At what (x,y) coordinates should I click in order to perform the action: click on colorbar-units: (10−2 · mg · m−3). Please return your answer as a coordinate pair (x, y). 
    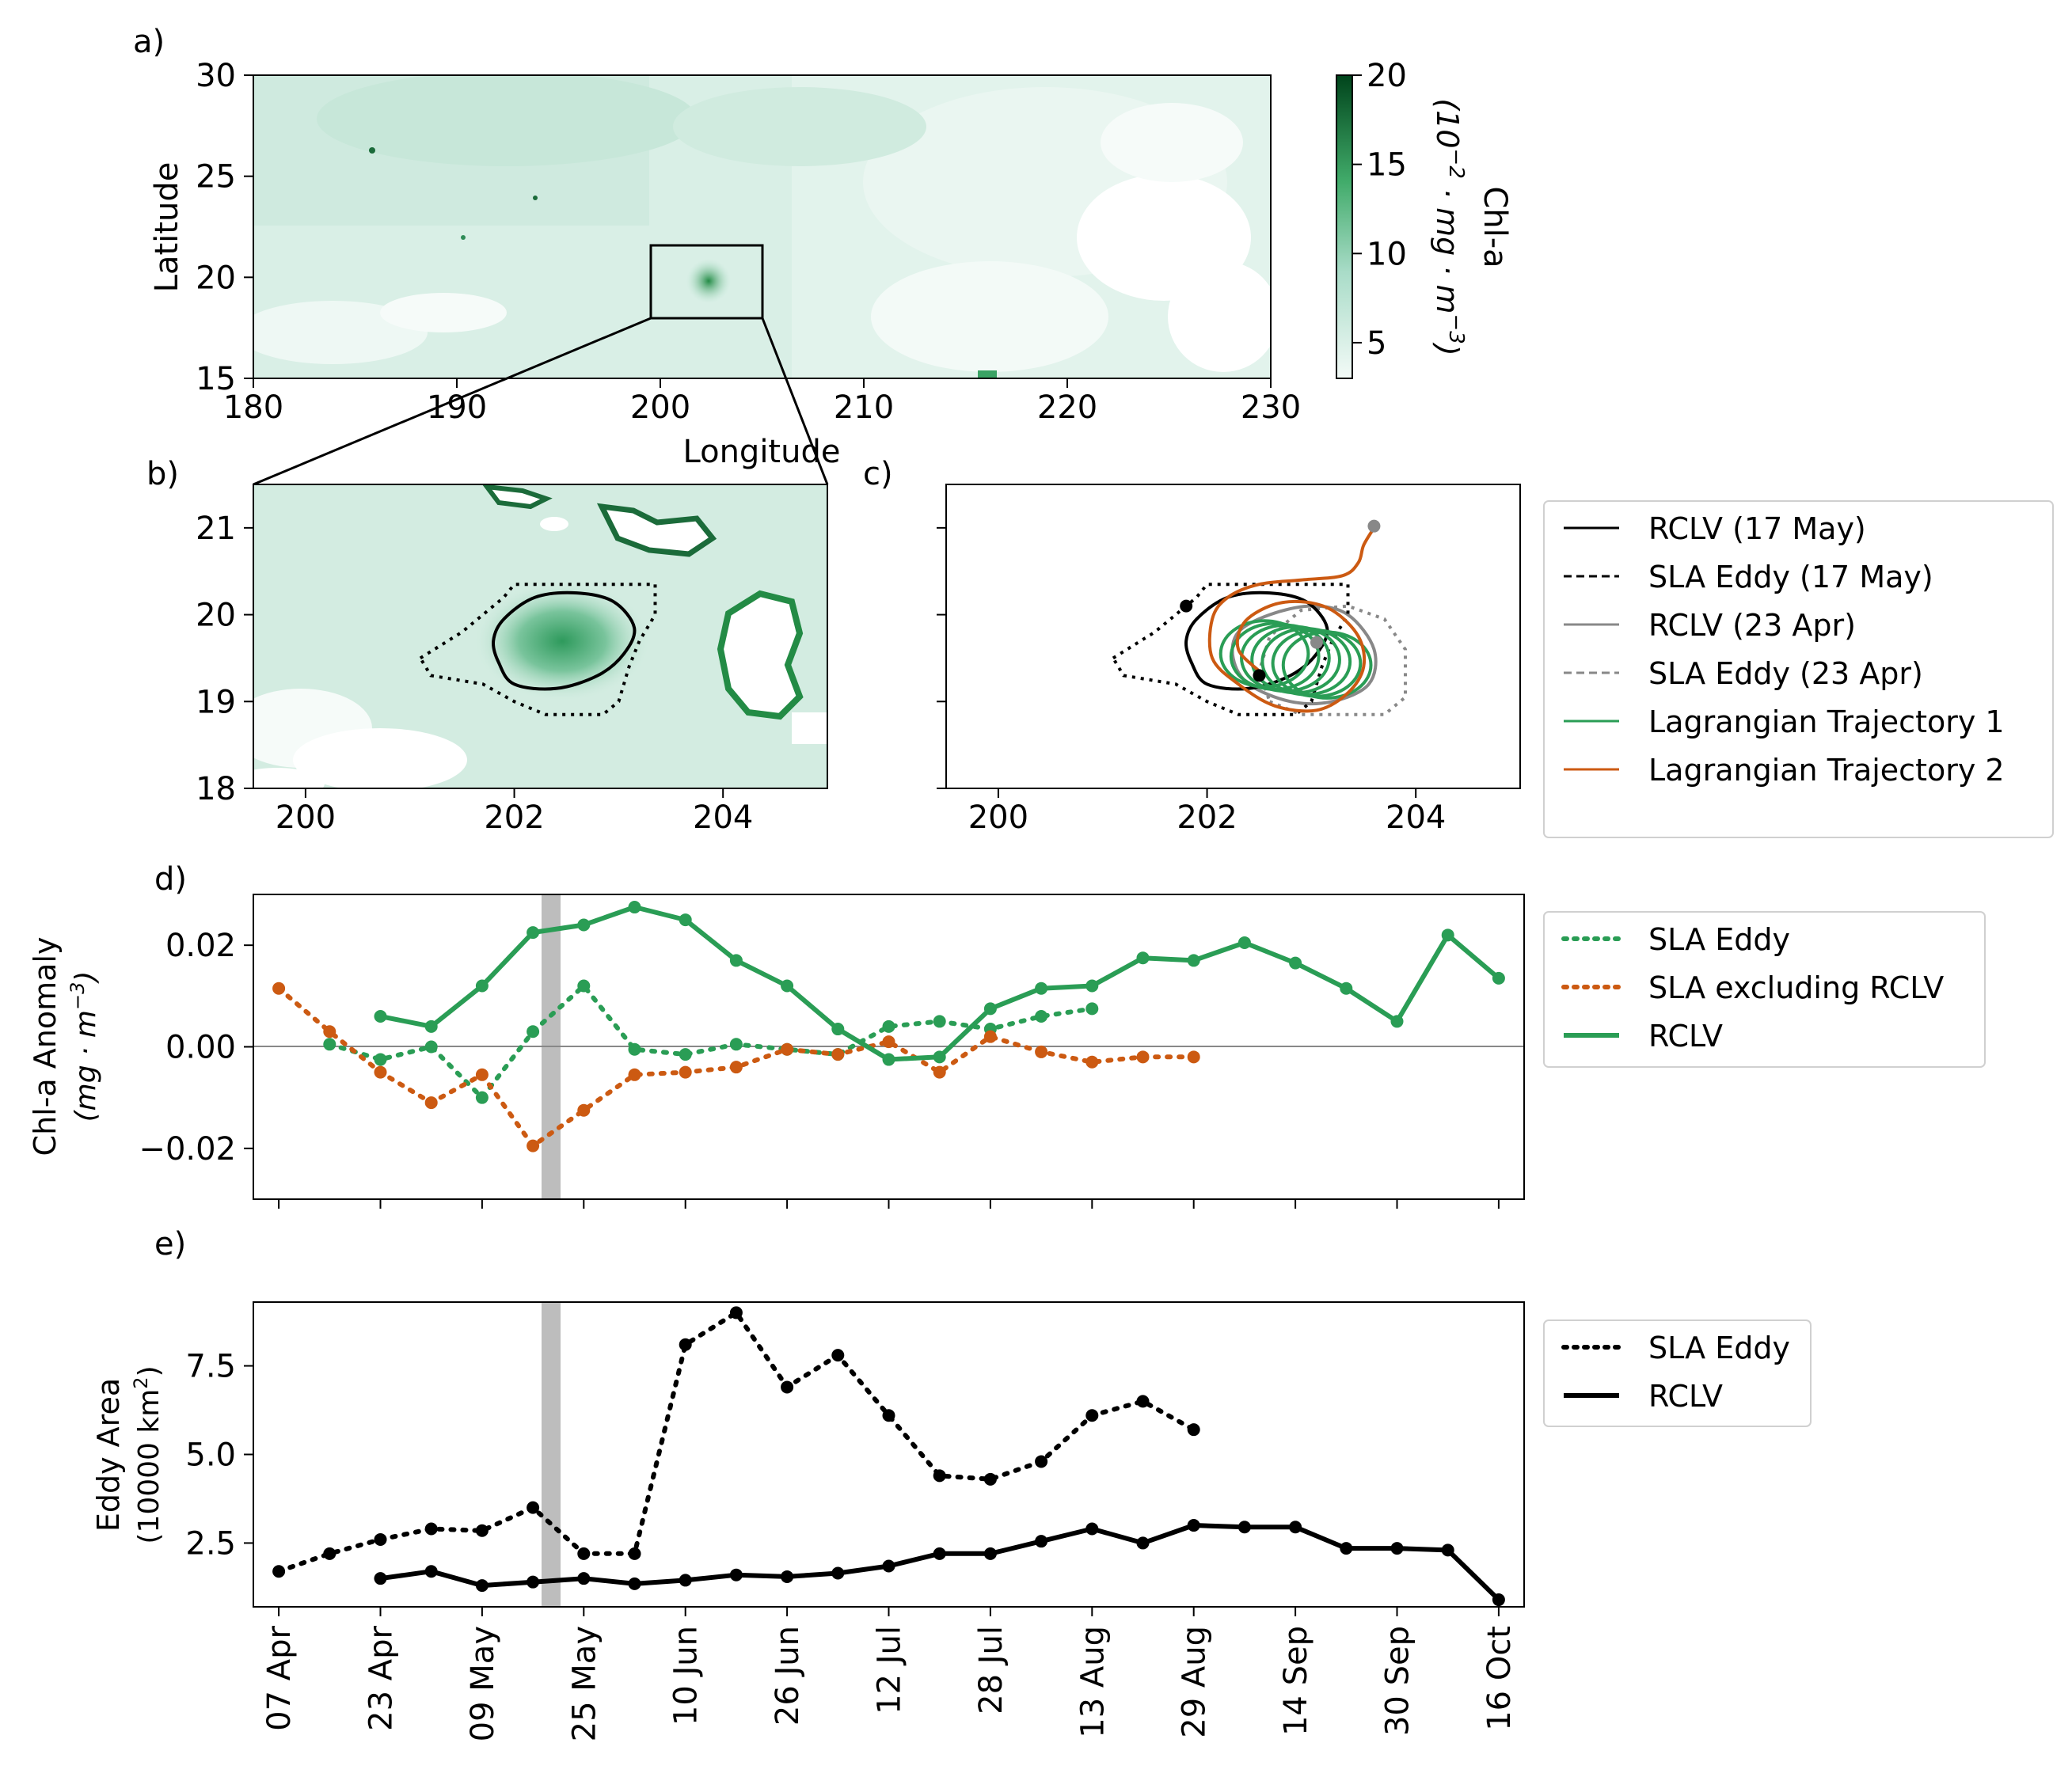
    Looking at the image, I should click on (1449, 226).